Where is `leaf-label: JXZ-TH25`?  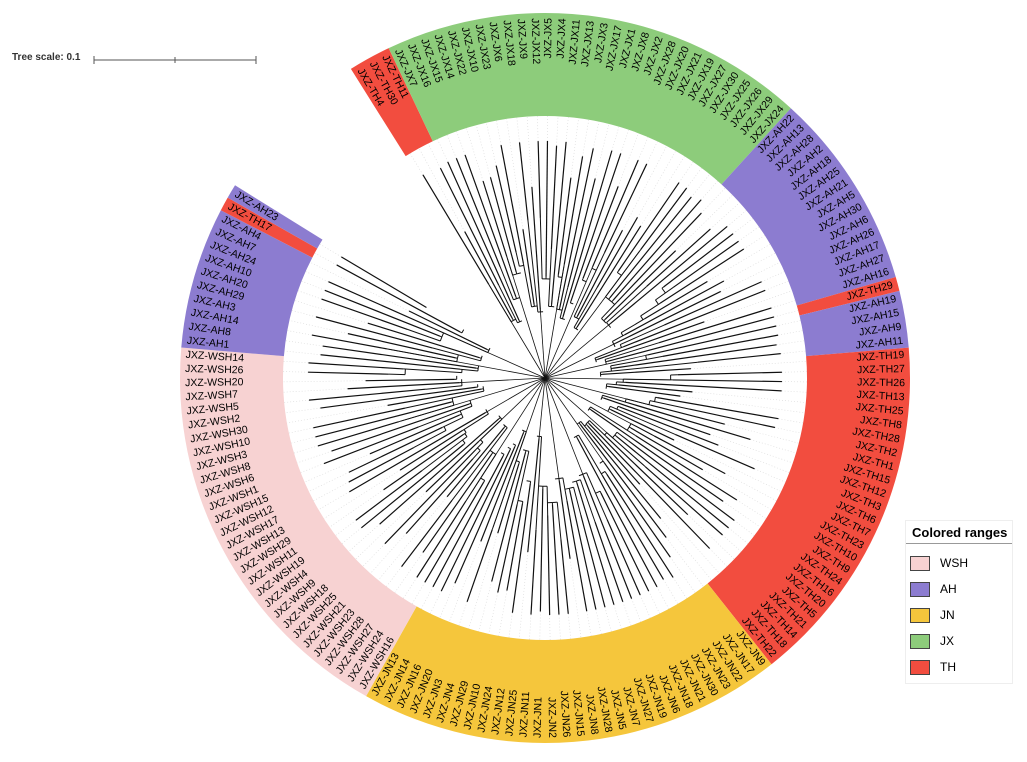
leaf-label: JXZ-TH25 is located at coordinates (879, 409).